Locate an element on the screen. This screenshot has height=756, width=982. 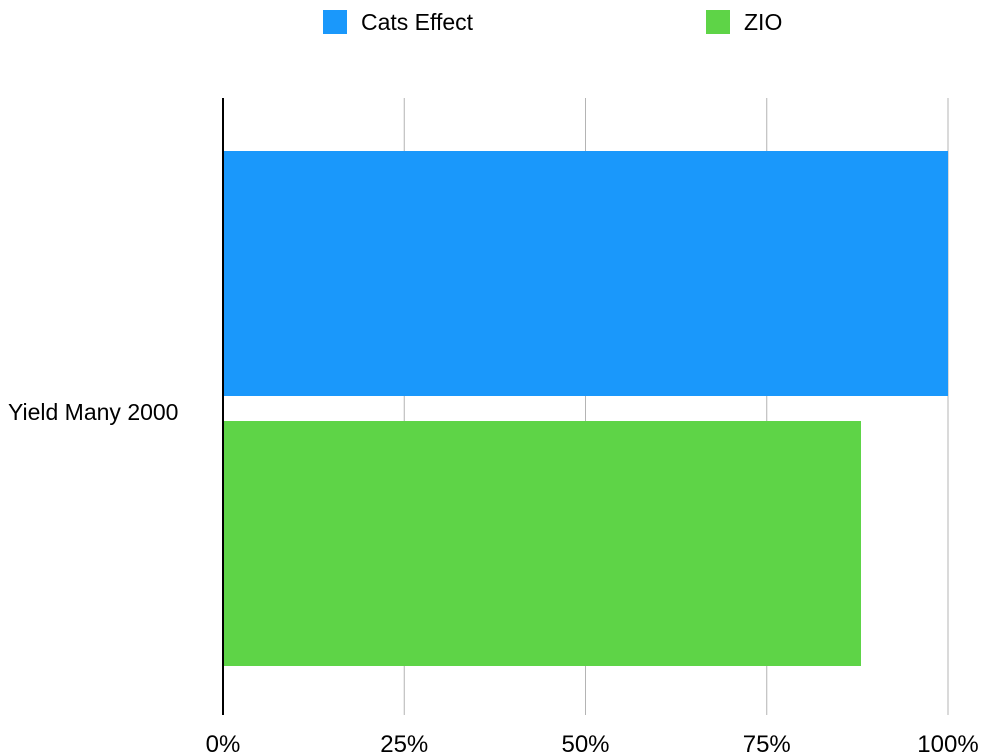
legend-item-zio: ZIO is located at coordinates (744, 22).